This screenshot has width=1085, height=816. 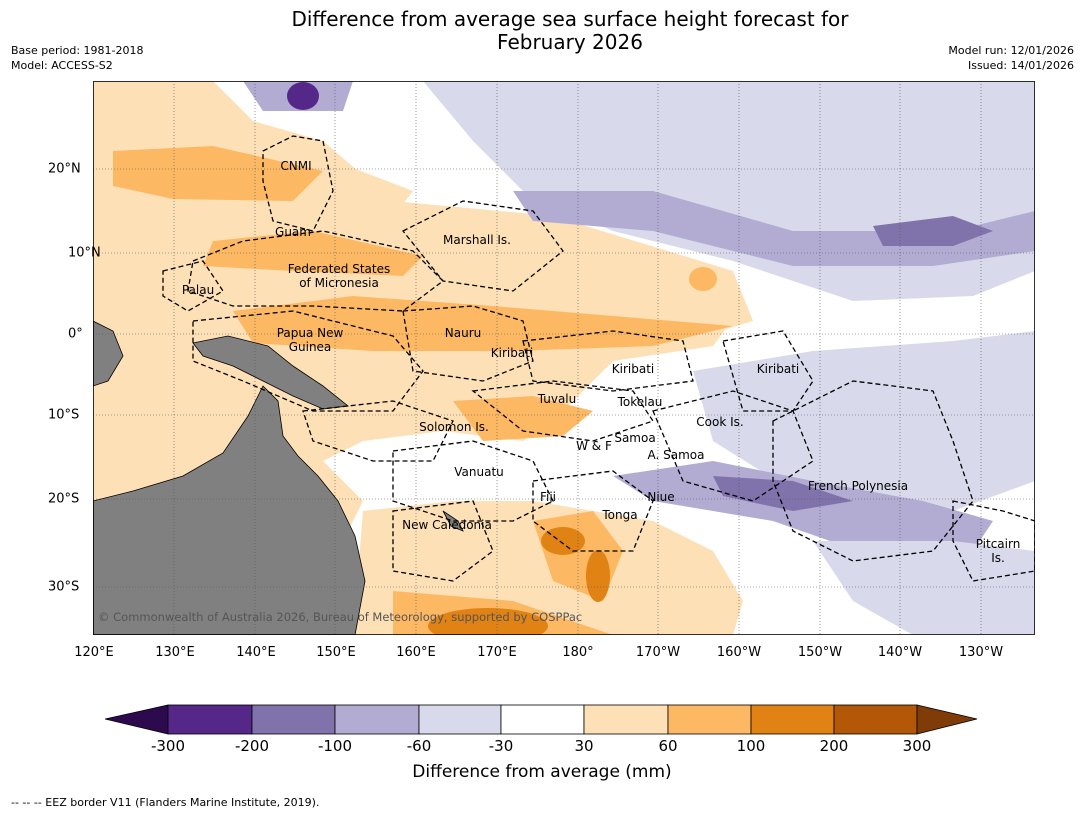 What do you see at coordinates (175, 652) in the screenshot?
I see `x-tick-130e: 130°E` at bounding box center [175, 652].